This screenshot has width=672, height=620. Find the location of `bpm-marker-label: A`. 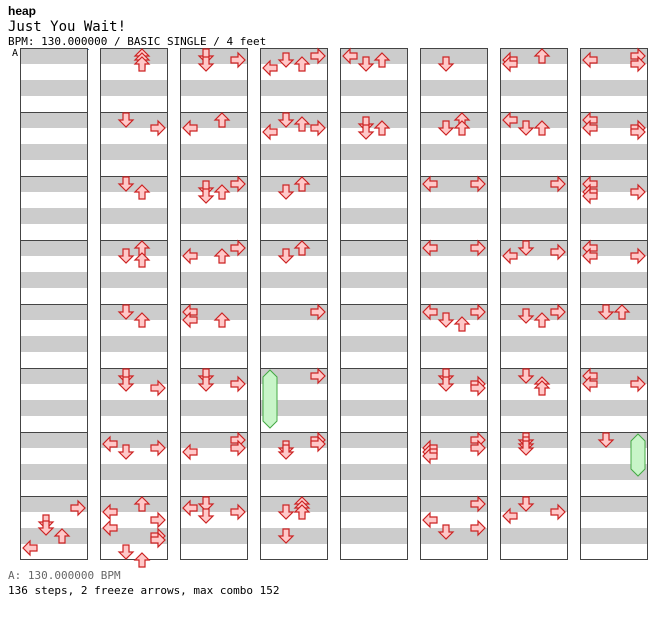

bpm-marker-label: A is located at coordinates (15, 53).